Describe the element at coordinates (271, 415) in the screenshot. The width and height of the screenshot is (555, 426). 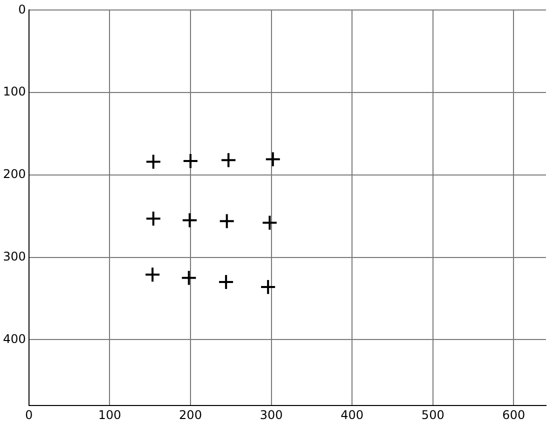
I see `x-tick-label: 300` at that location.